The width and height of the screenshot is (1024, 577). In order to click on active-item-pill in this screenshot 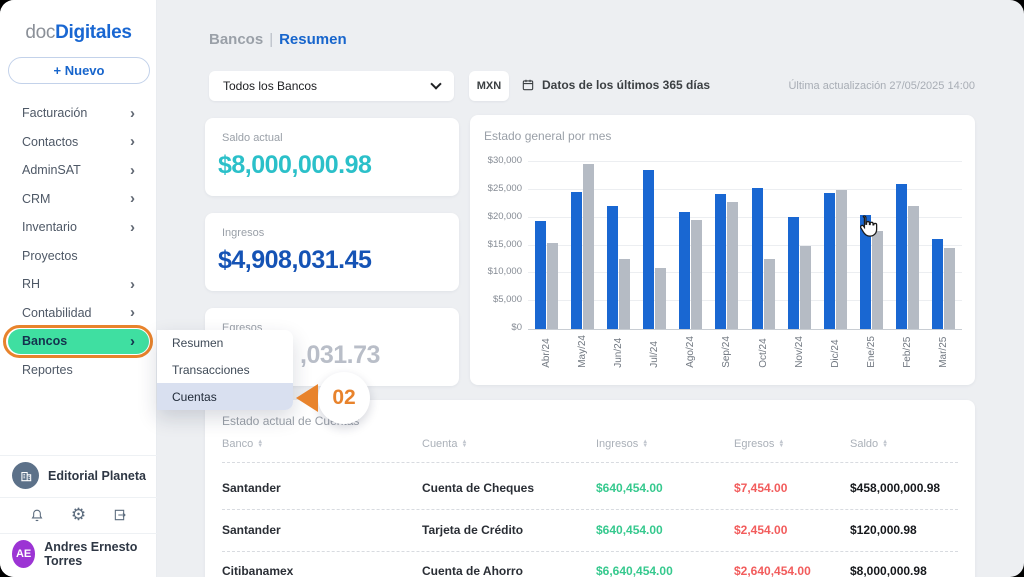, I will do `click(78, 341)`.